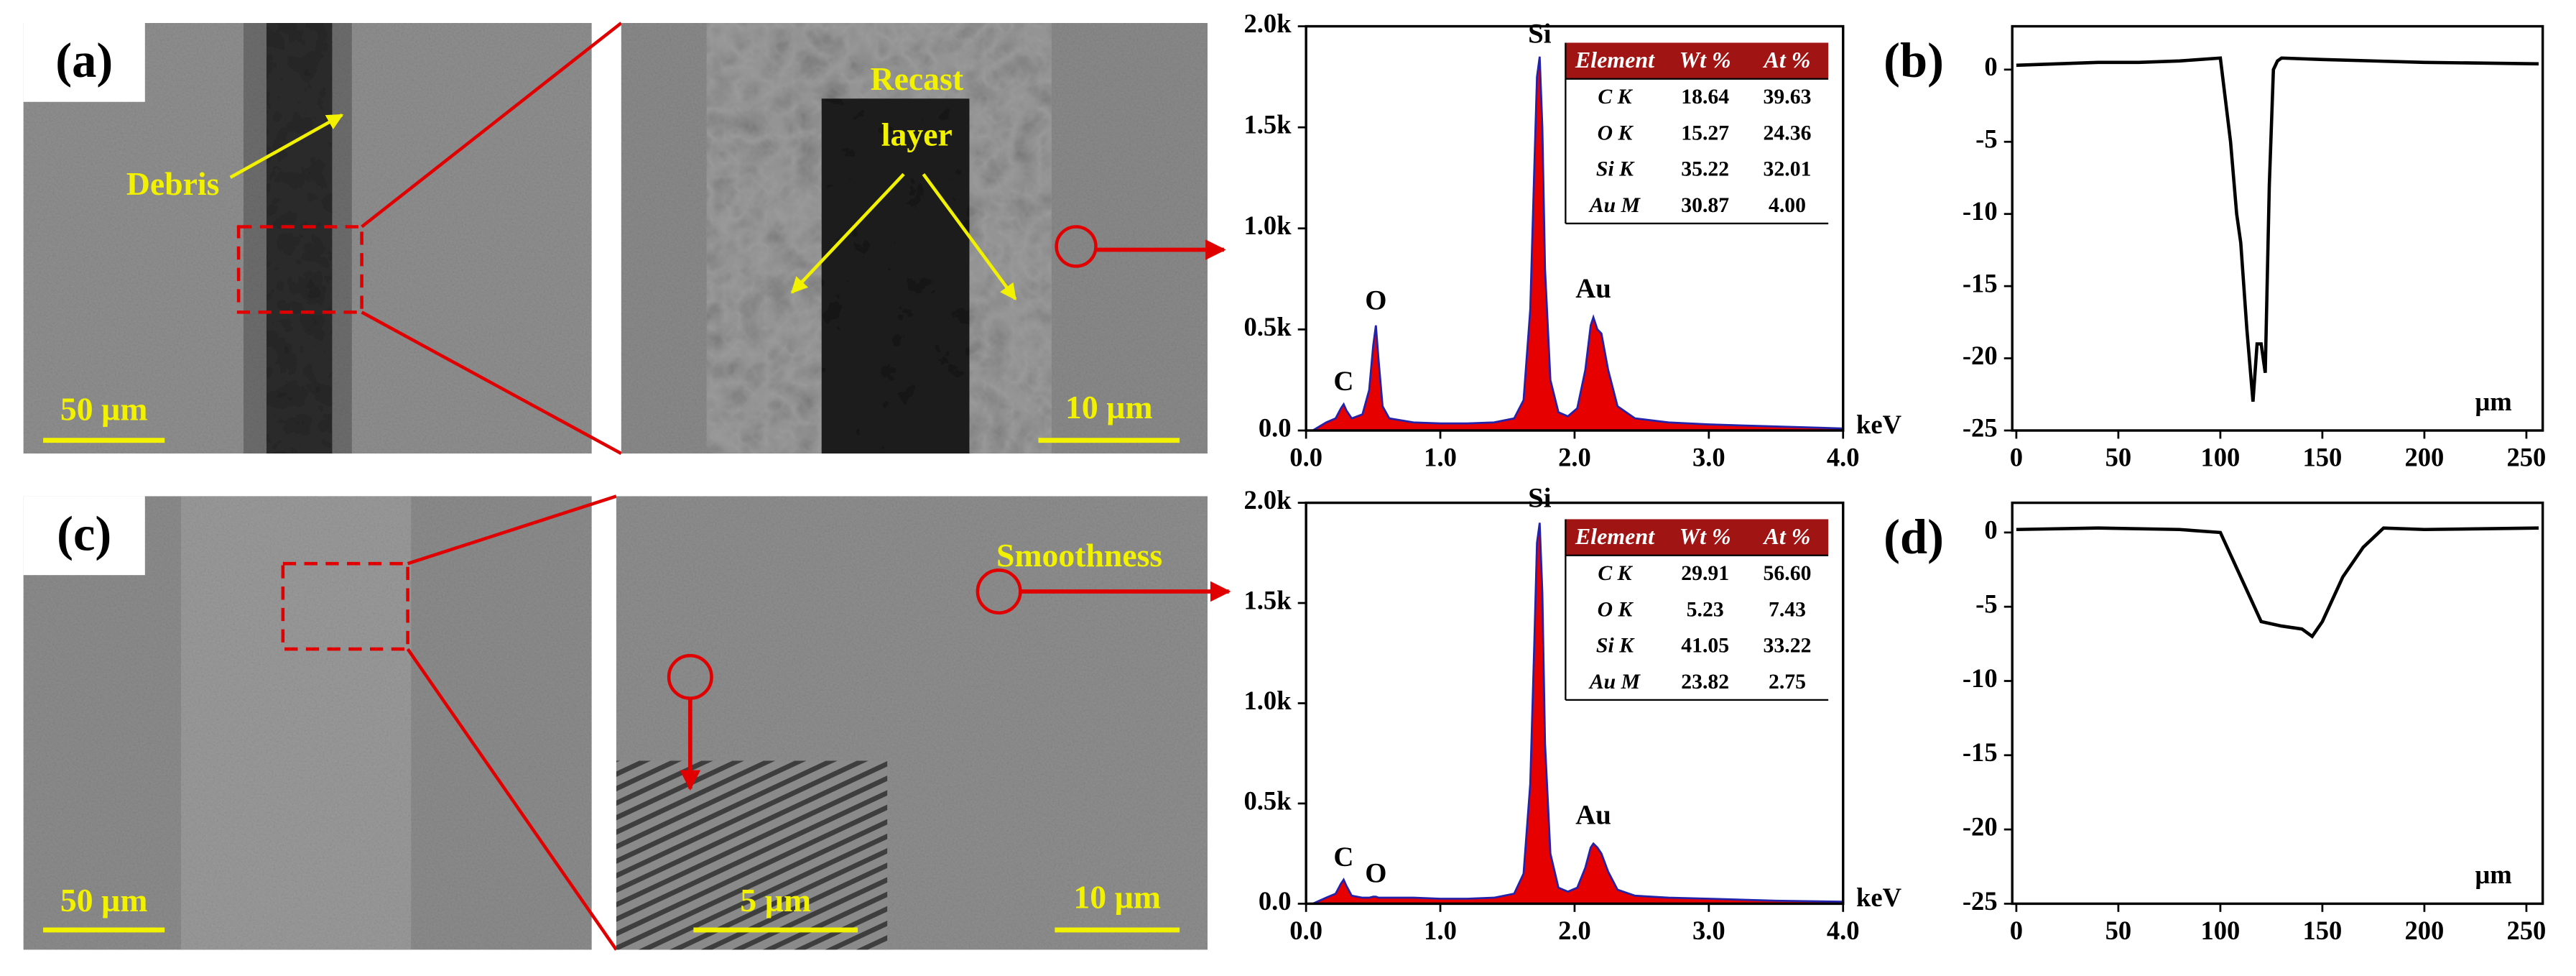  What do you see at coordinates (1705, 205) in the screenshot?
I see `table-cell: 30.87` at bounding box center [1705, 205].